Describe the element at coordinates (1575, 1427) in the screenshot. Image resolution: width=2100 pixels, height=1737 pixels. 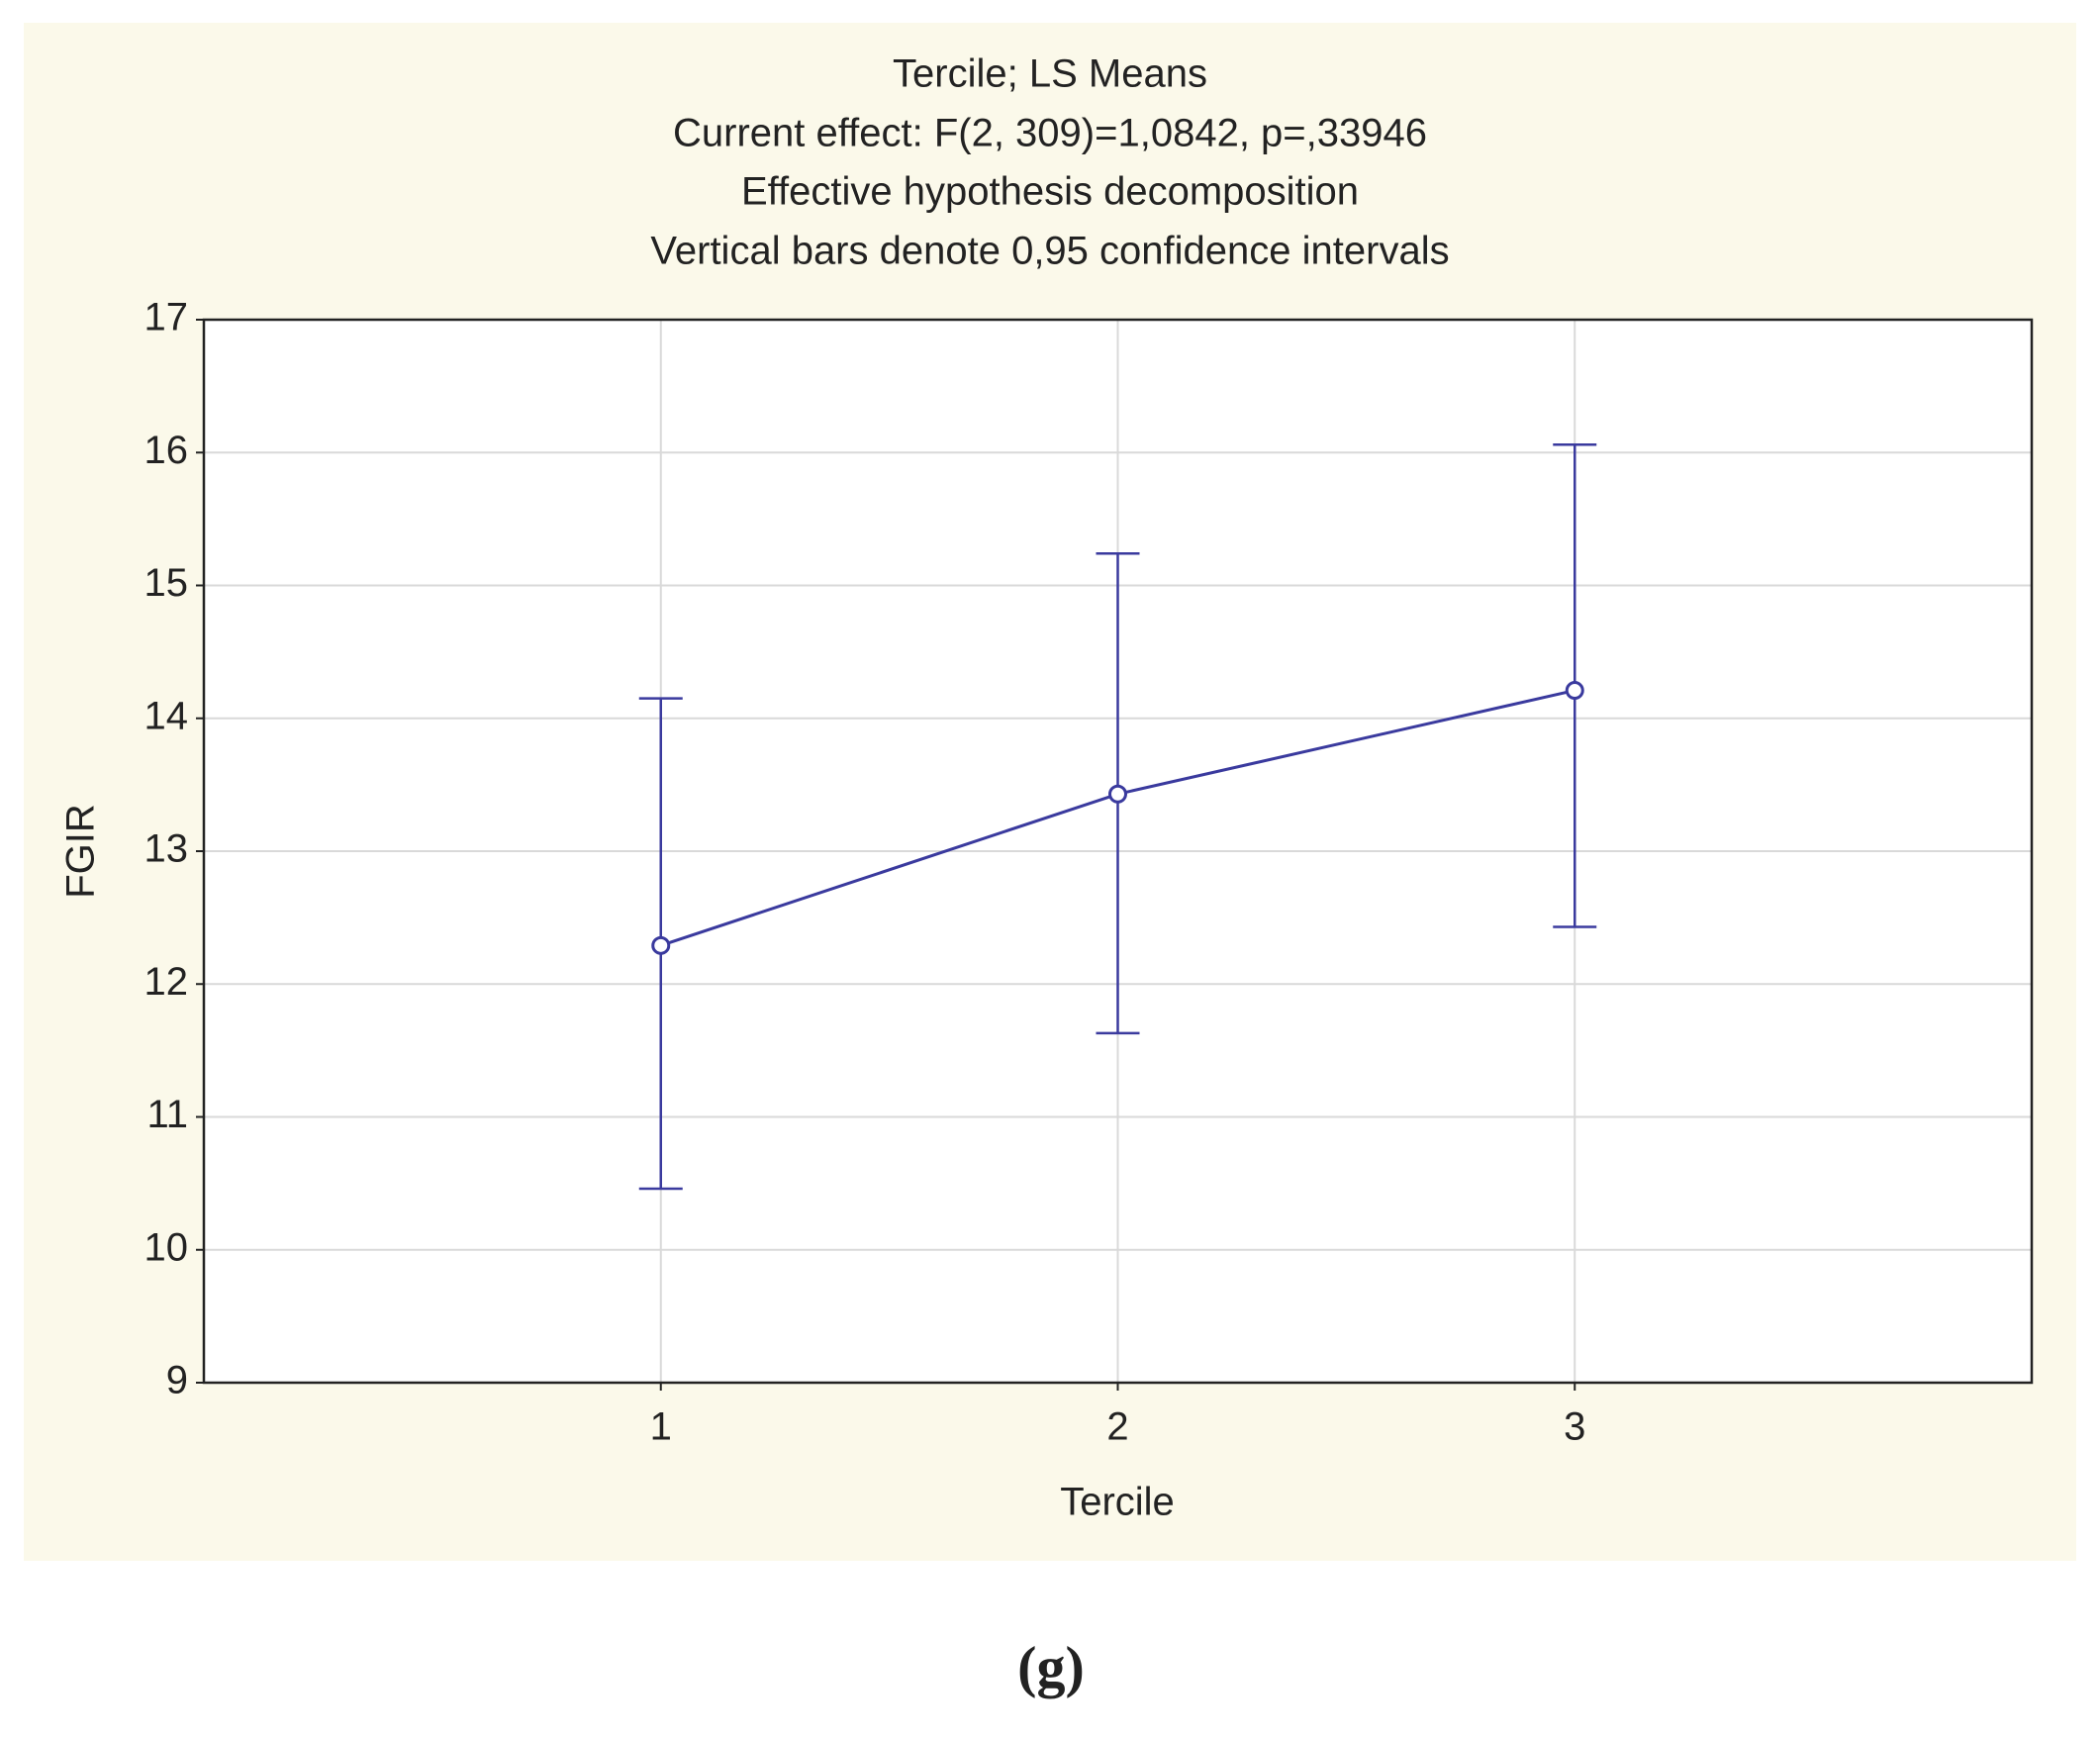
I see `x-tick-label: 3` at that location.